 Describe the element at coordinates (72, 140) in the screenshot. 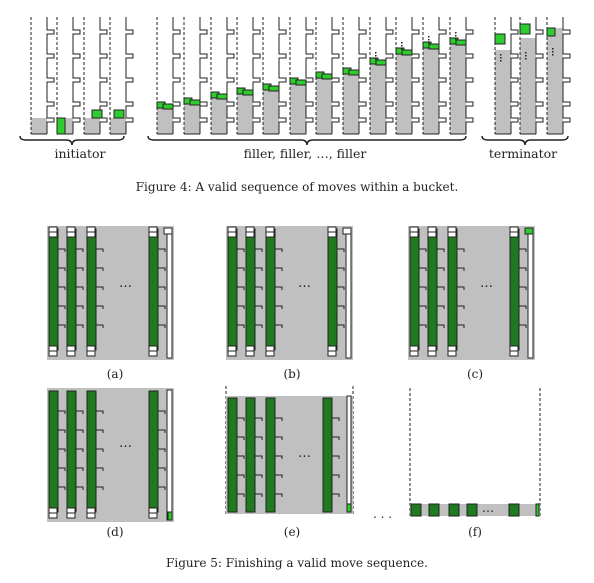

I see `initiator-brace` at that location.